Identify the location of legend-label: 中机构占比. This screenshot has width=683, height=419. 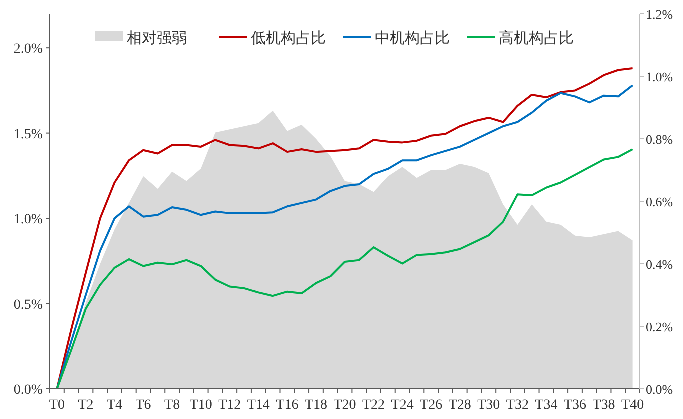
(412, 38).